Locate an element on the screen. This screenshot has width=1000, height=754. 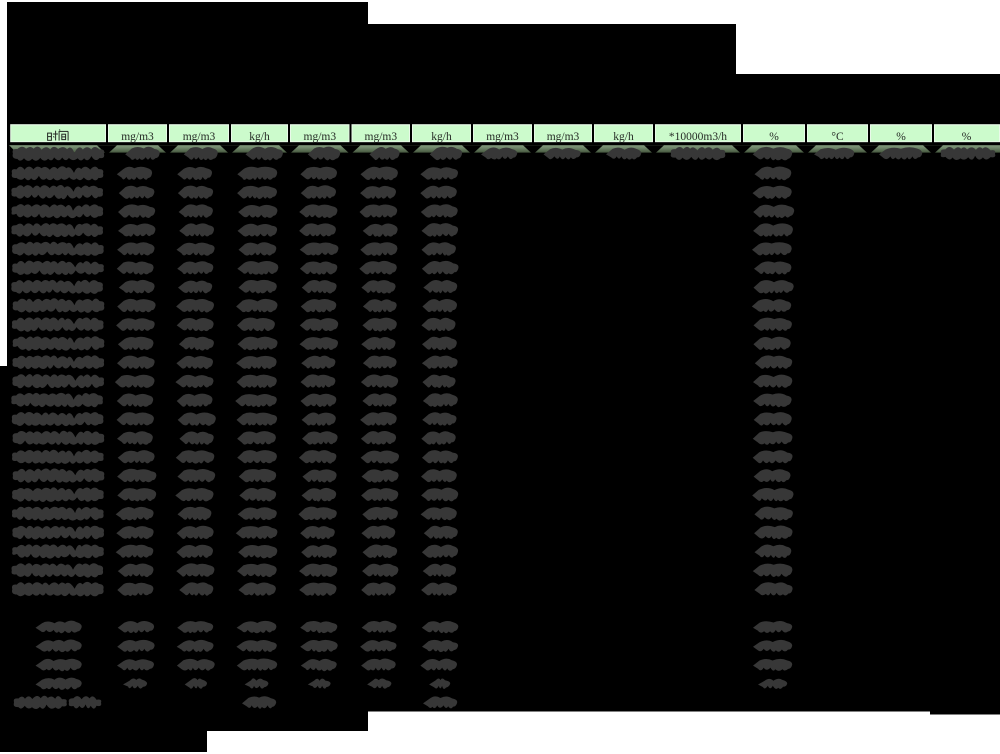
svg-text: °C is located at coordinates (837, 137).